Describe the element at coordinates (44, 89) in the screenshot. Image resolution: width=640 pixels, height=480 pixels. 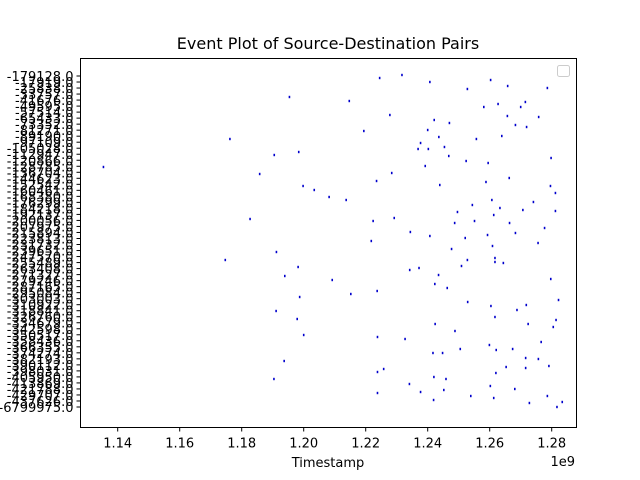
I see `y-tick-label: -25838.0` at that location.